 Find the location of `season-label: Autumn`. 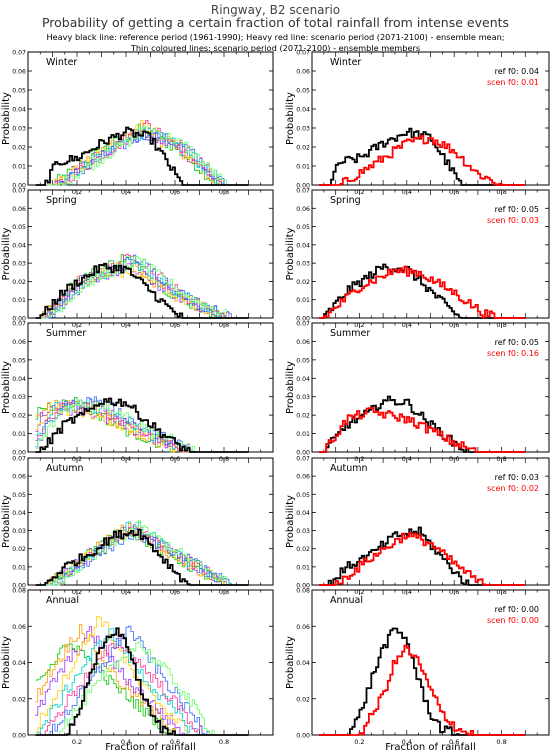

season-label: Autumn is located at coordinates (65, 468).